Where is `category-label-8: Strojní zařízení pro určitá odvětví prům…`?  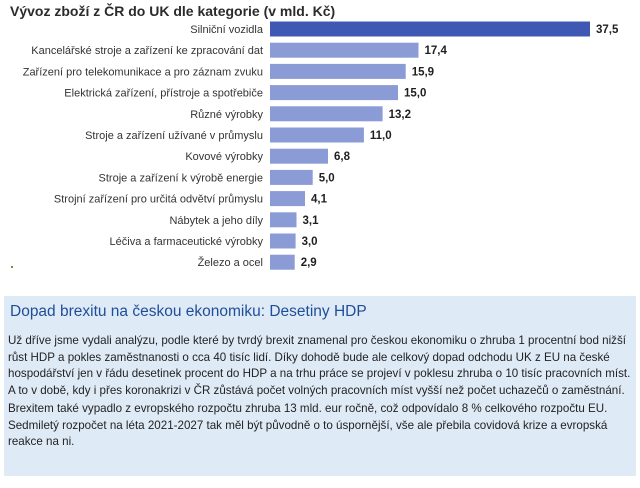 category-label-8: Strojní zařízení pro určitá odvětví prům… is located at coordinates (158, 200).